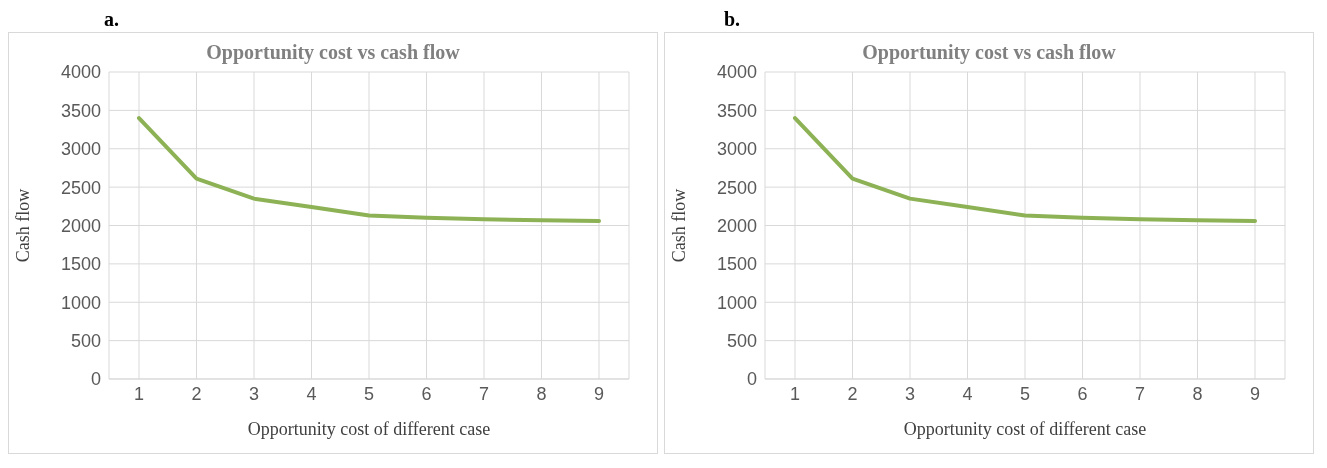 This screenshot has height=468, width=1327. Describe the element at coordinates (111, 19) in the screenshot. I see `text: a.` at that location.